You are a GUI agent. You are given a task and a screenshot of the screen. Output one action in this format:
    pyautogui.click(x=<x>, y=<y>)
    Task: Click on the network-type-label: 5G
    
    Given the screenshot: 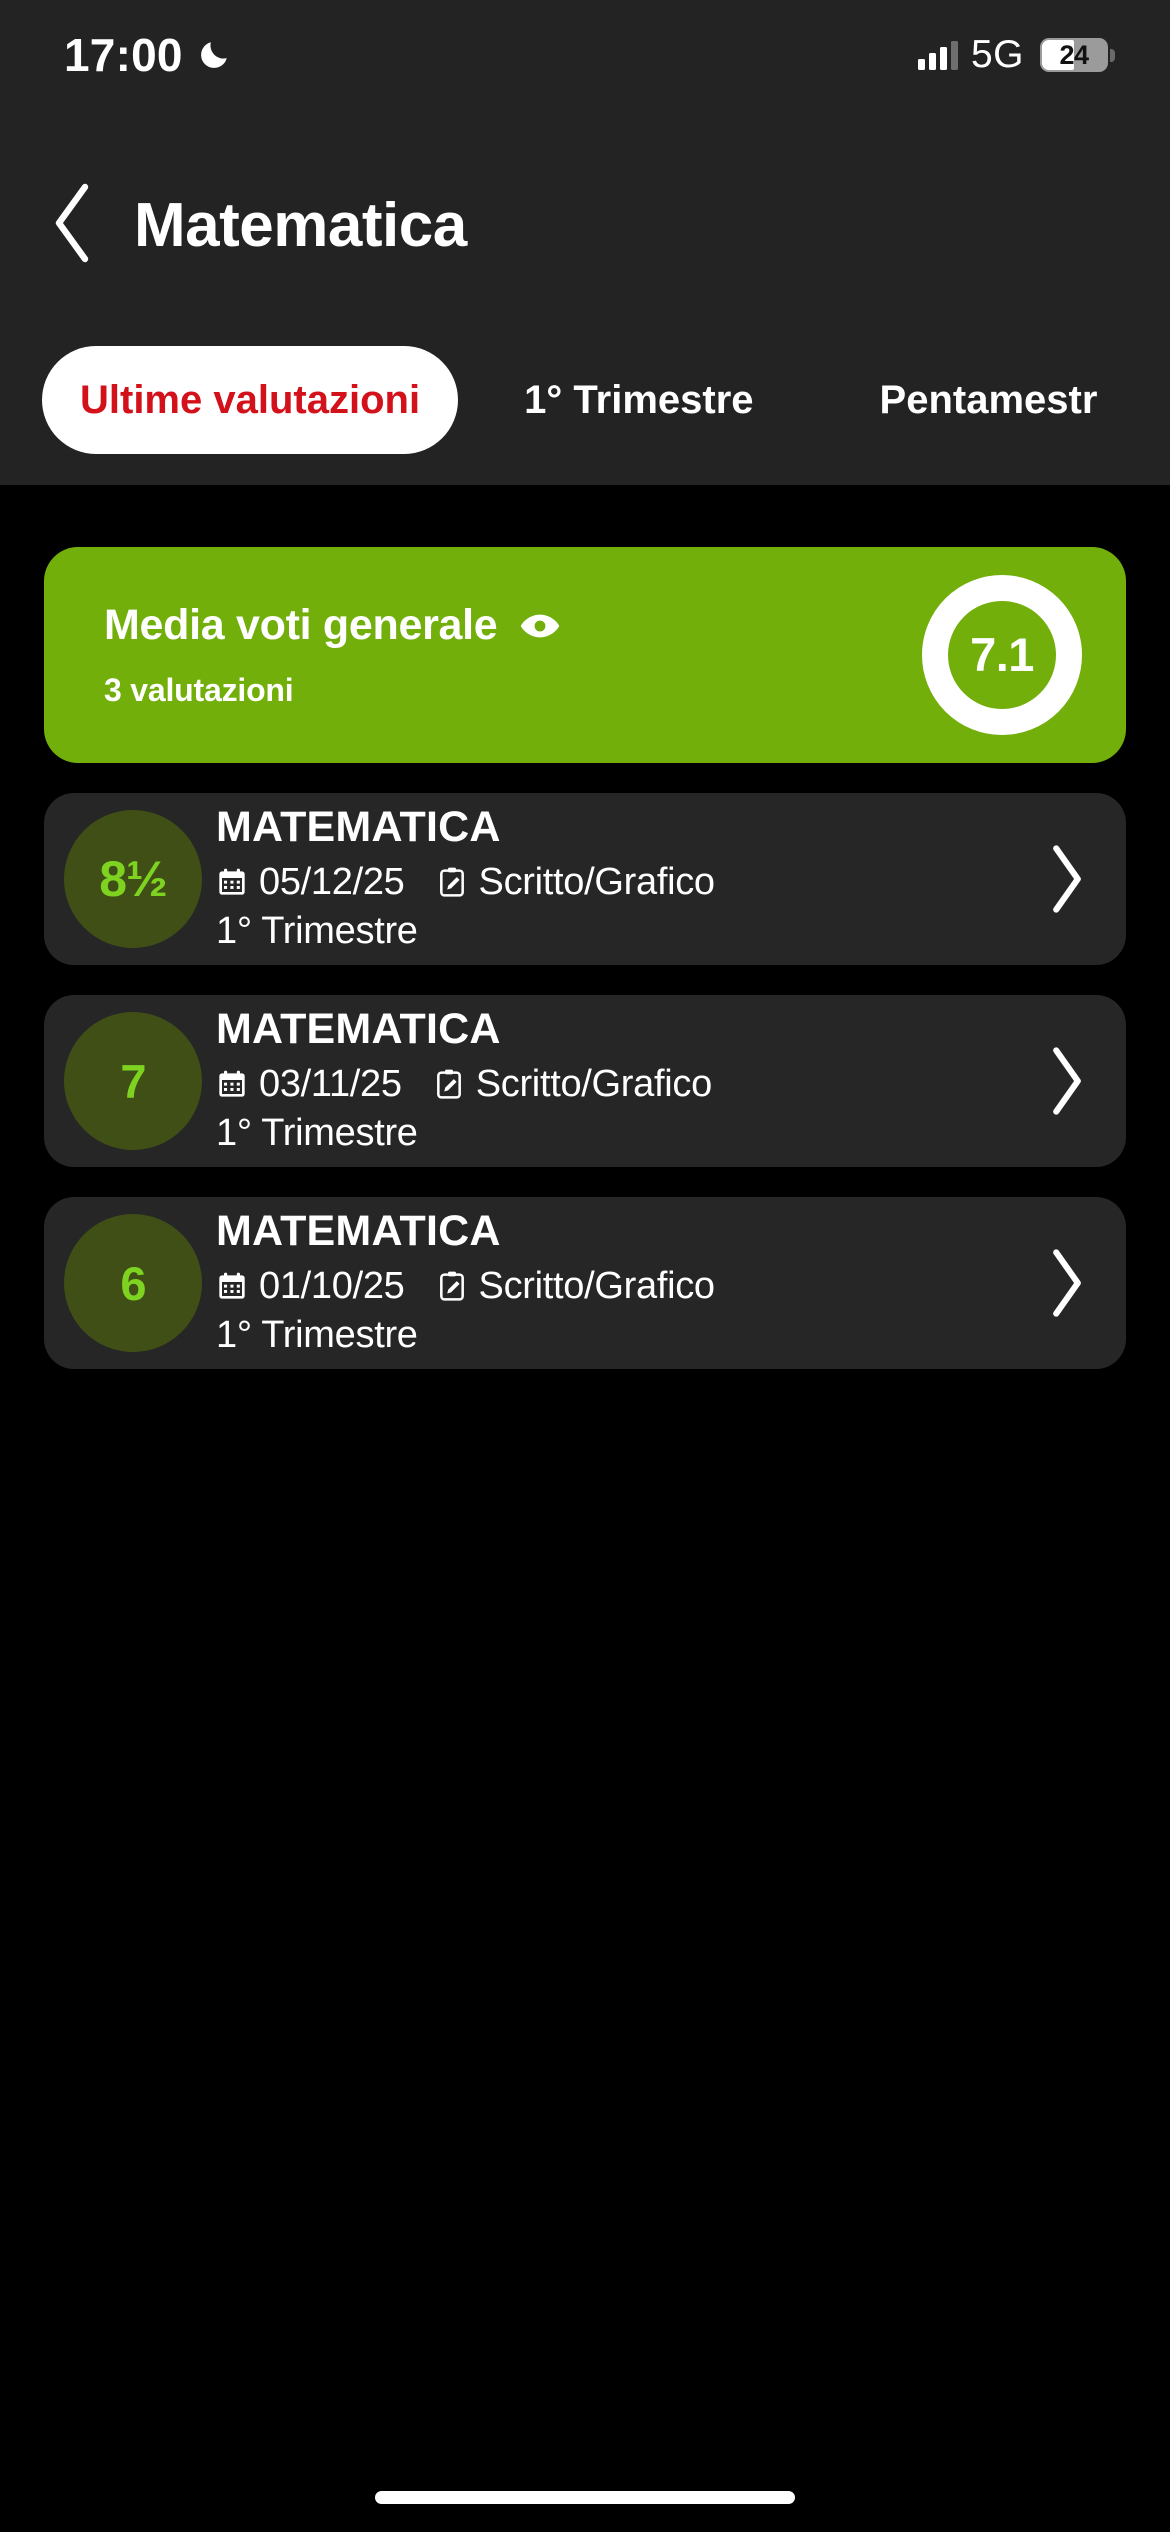 What is the action you would take?
    pyautogui.click(x=997, y=54)
    